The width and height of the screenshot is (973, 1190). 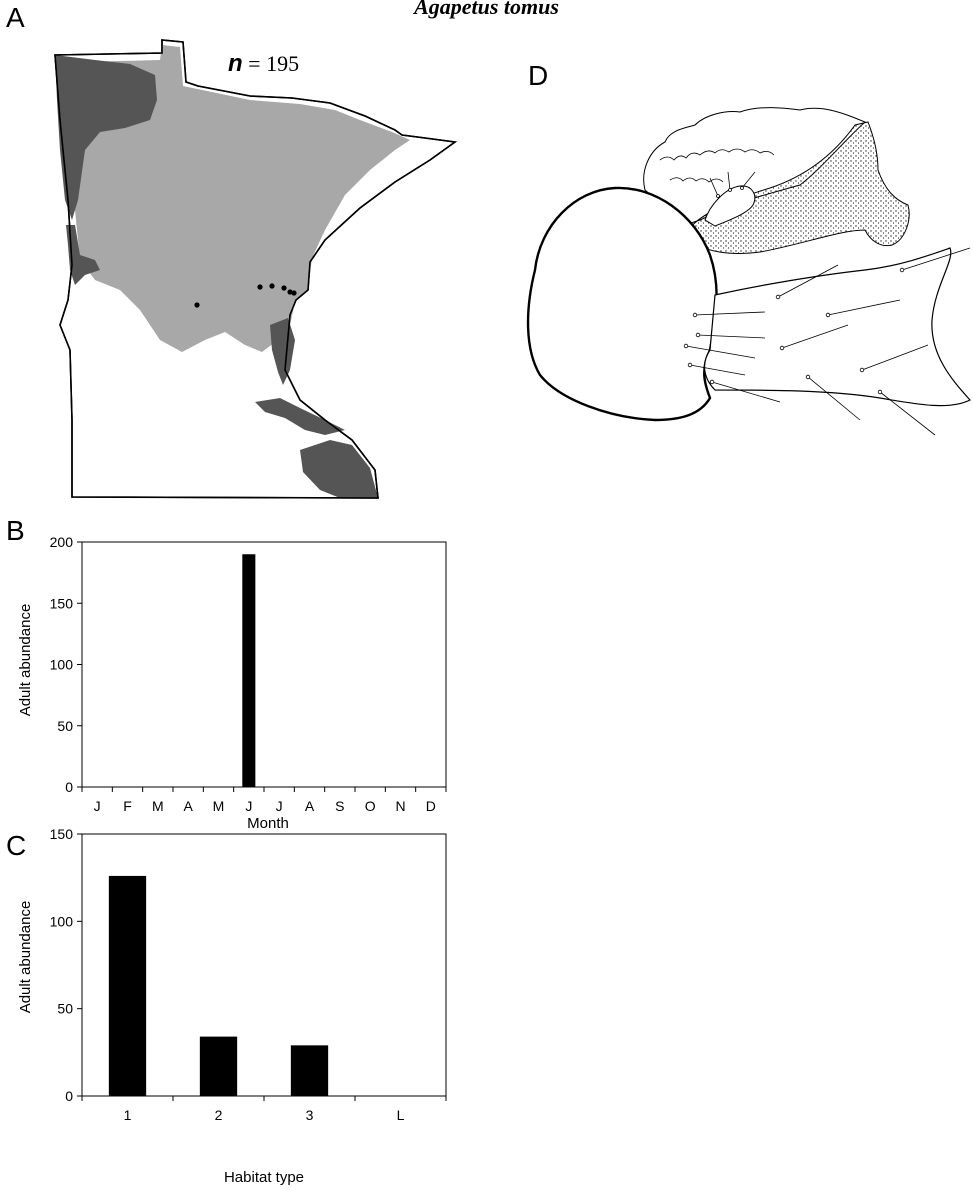 What do you see at coordinates (799, 187) in the screenshot?
I see `stippled-sclerite` at bounding box center [799, 187].